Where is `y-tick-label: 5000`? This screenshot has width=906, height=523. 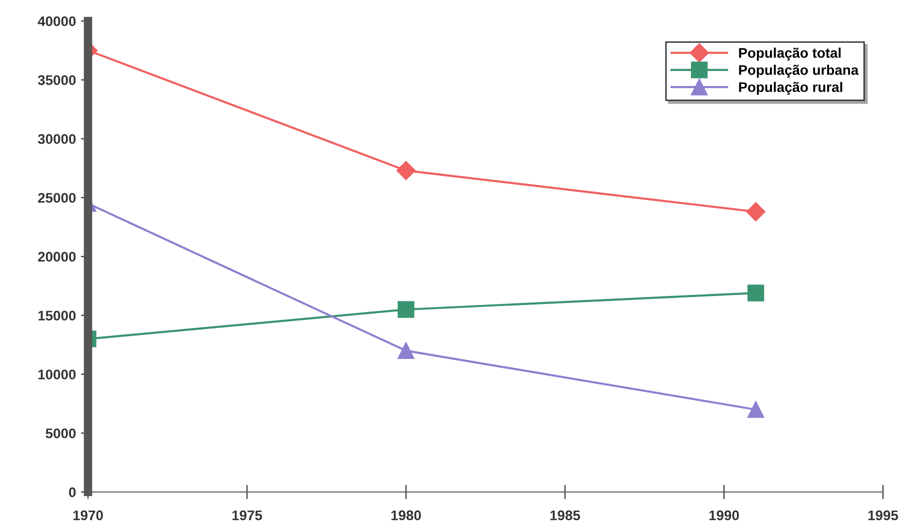
y-tick-label: 5000 is located at coordinates (61, 433).